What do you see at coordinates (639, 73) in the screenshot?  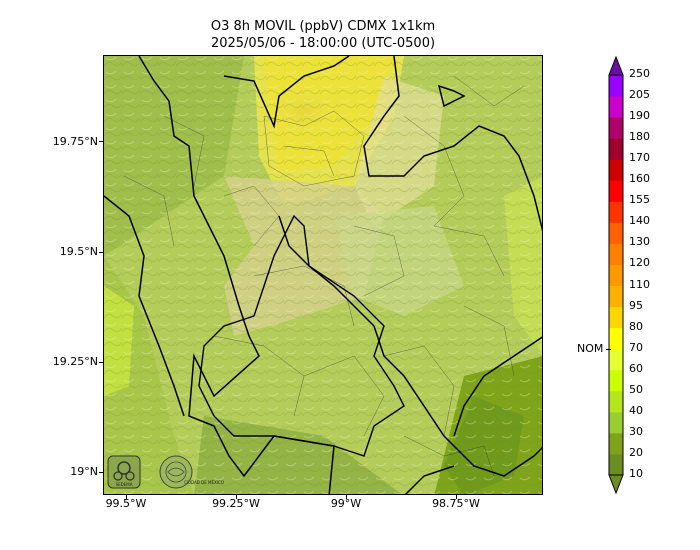 I see `colorbar-tick-label: 250` at bounding box center [639, 73].